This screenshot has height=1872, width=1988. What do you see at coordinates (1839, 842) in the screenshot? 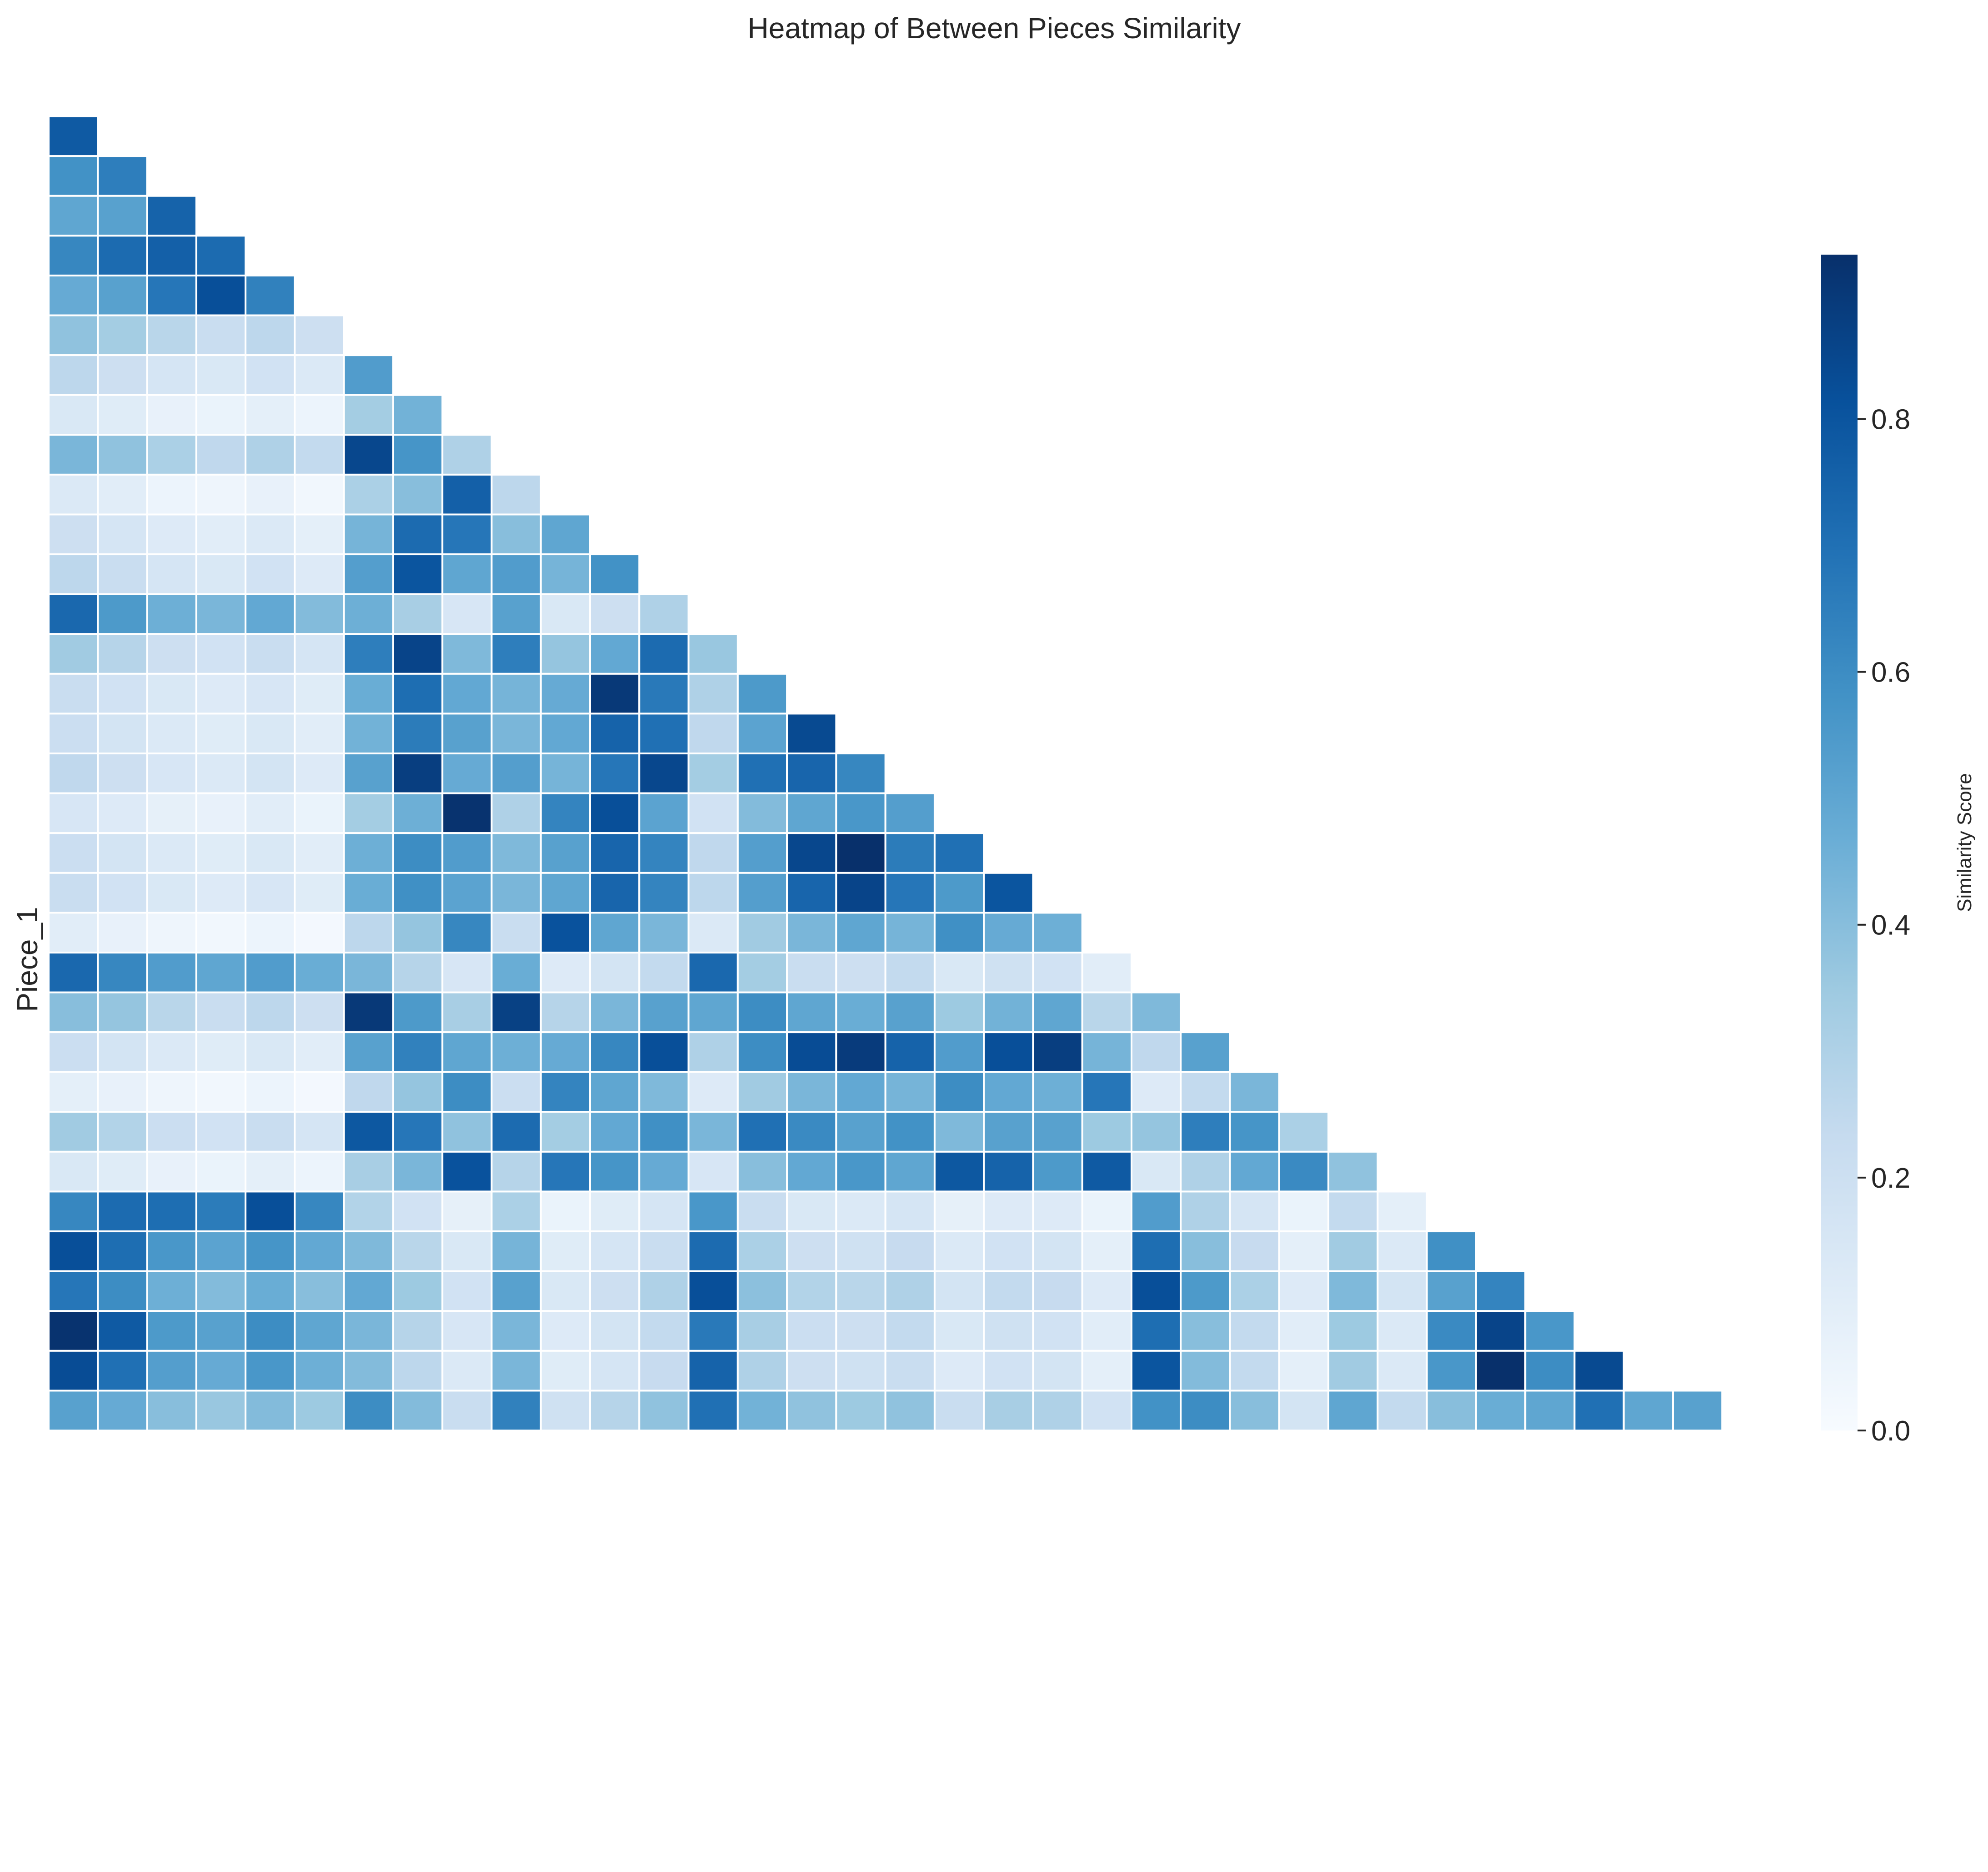
I see `colorbar` at bounding box center [1839, 842].